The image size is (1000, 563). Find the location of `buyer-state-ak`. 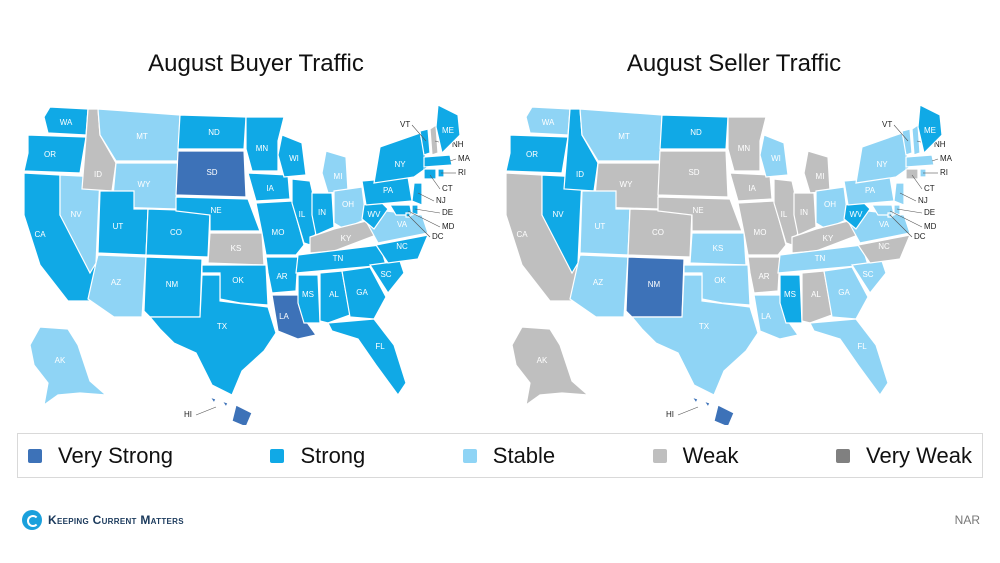

buyer-state-ak is located at coordinates (68, 366).